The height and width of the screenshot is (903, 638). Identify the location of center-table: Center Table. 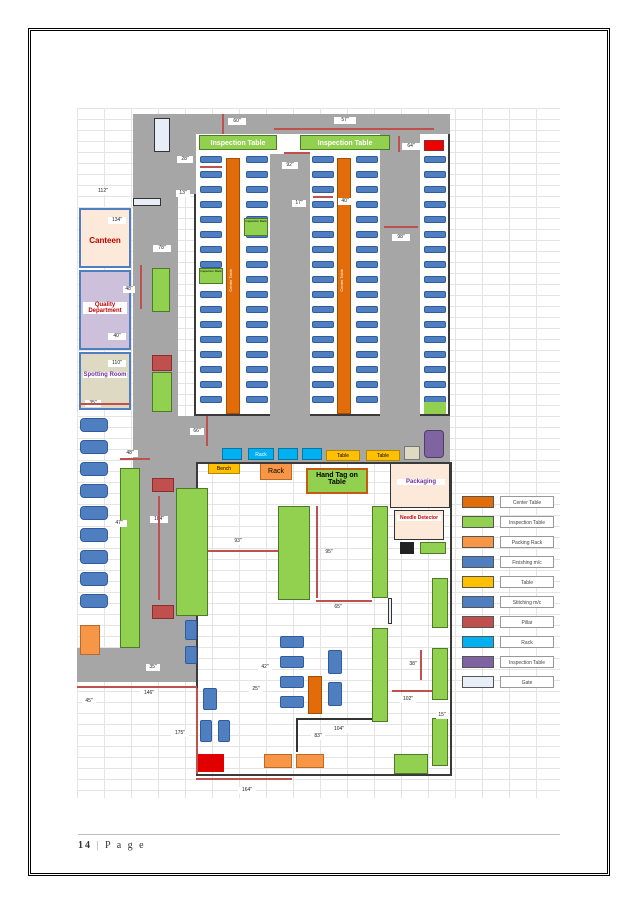
(233, 286).